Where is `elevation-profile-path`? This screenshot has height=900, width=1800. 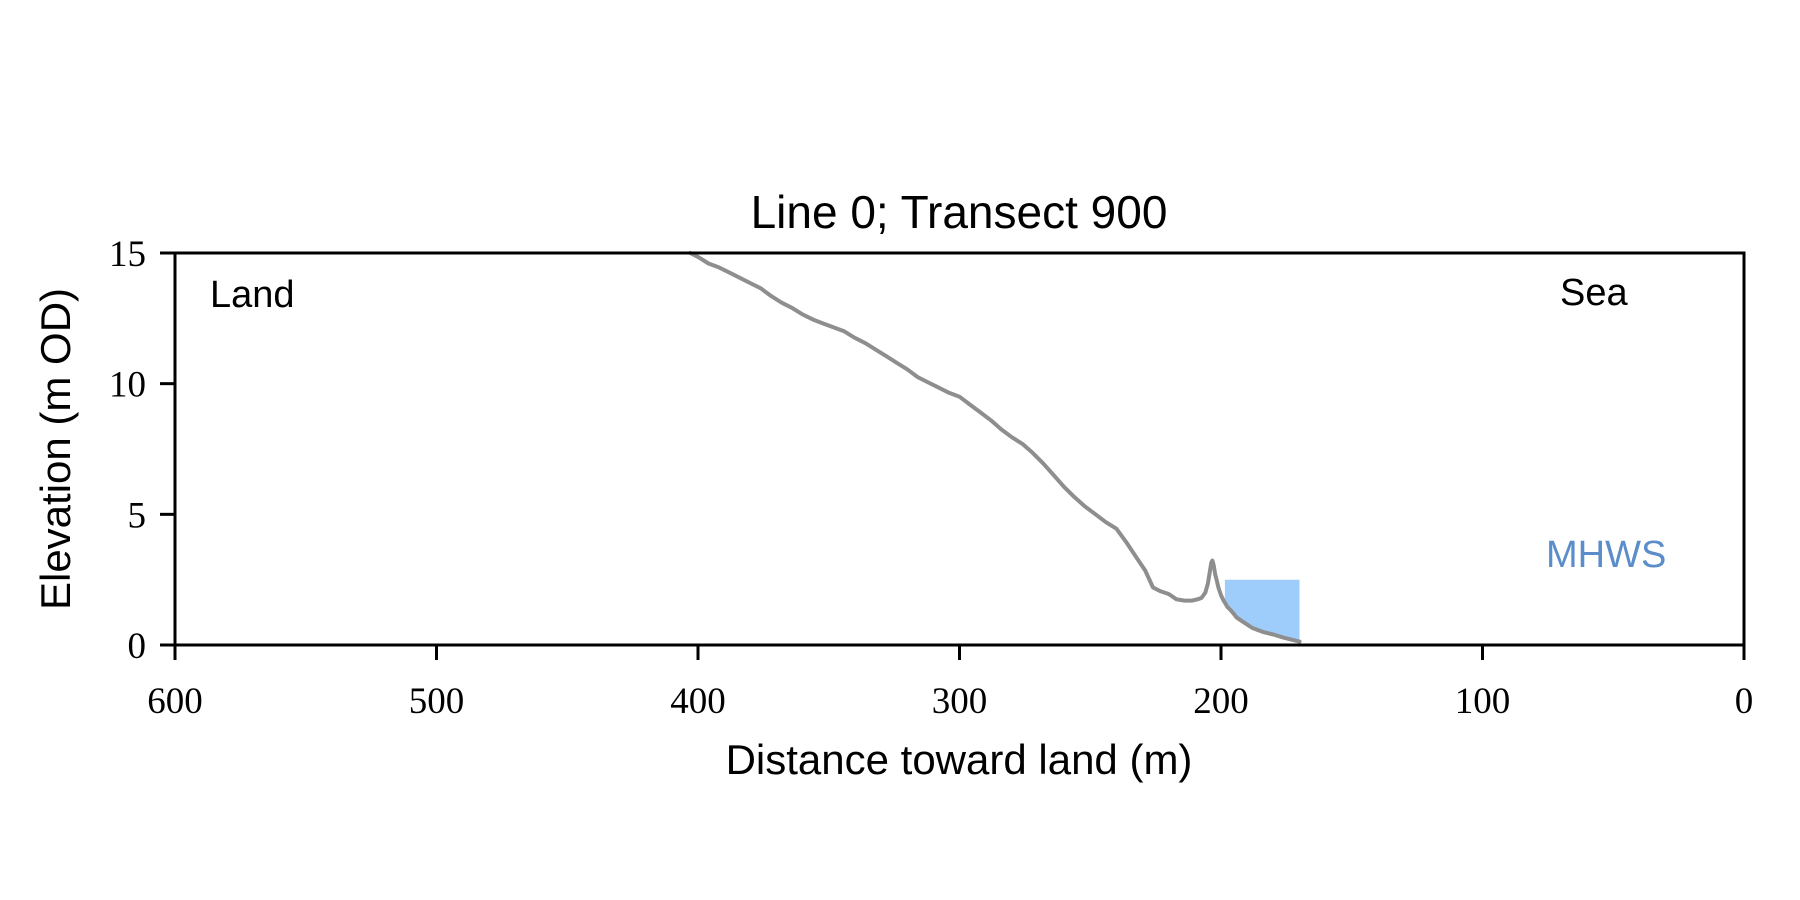 elevation-profile-path is located at coordinates (995, 447).